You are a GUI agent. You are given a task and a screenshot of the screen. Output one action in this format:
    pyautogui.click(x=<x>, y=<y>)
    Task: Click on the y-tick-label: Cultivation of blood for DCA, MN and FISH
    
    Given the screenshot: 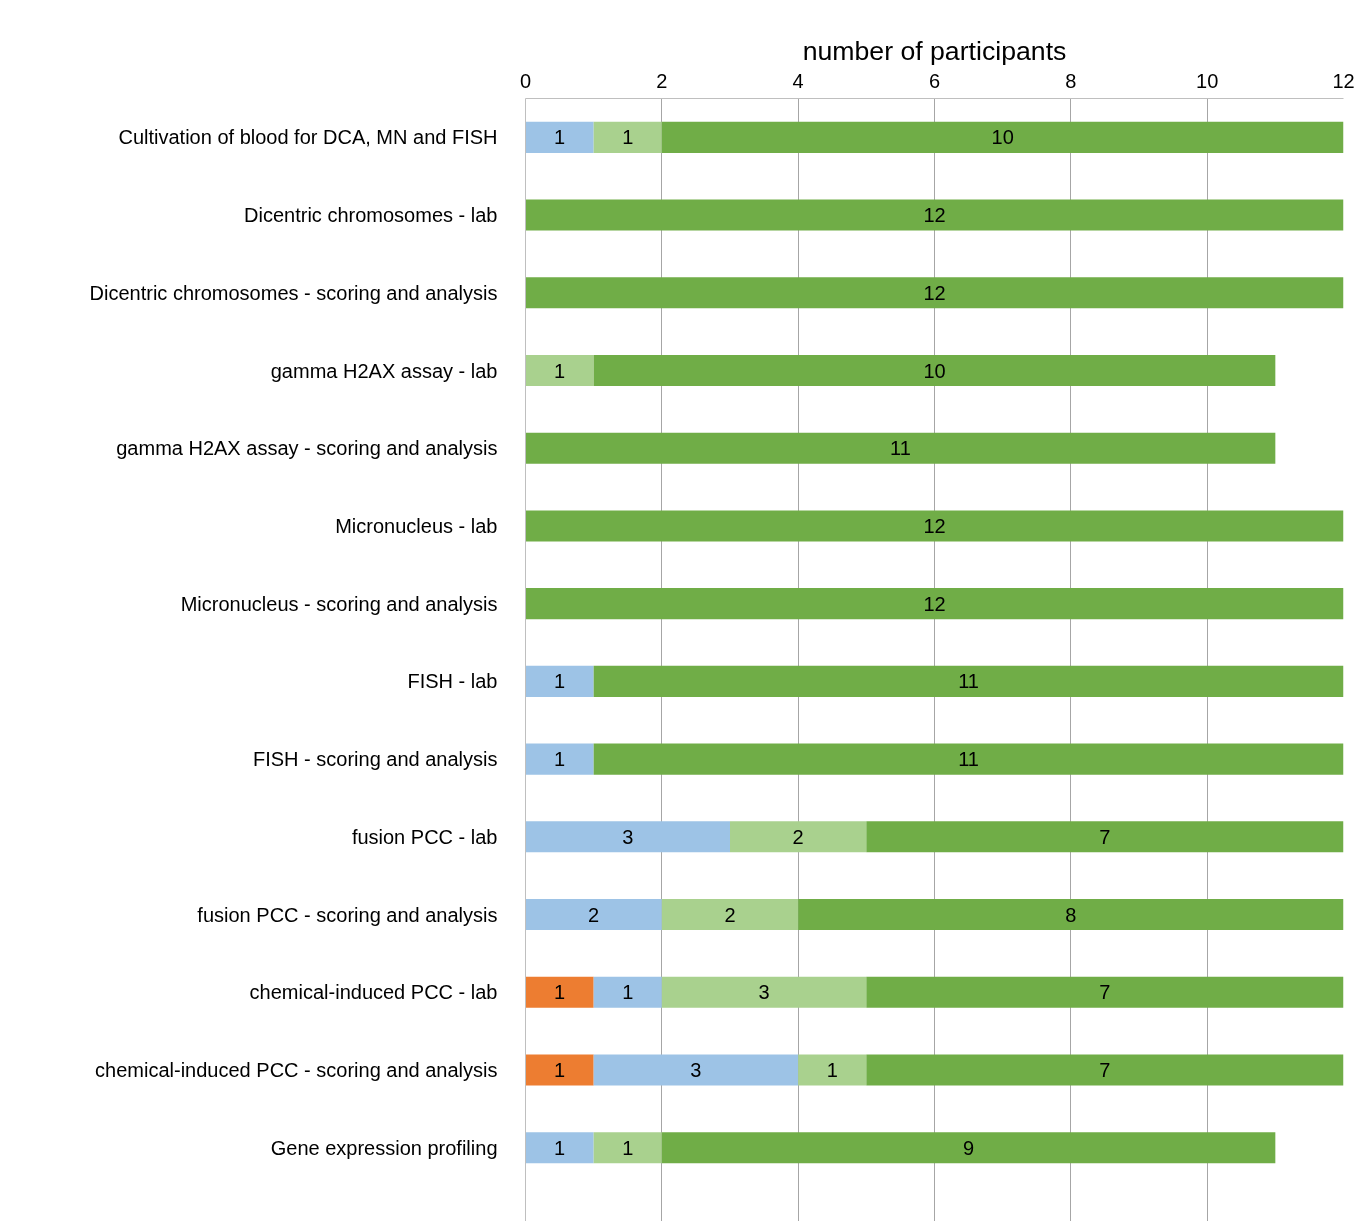 What is the action you would take?
    pyautogui.click(x=308, y=137)
    